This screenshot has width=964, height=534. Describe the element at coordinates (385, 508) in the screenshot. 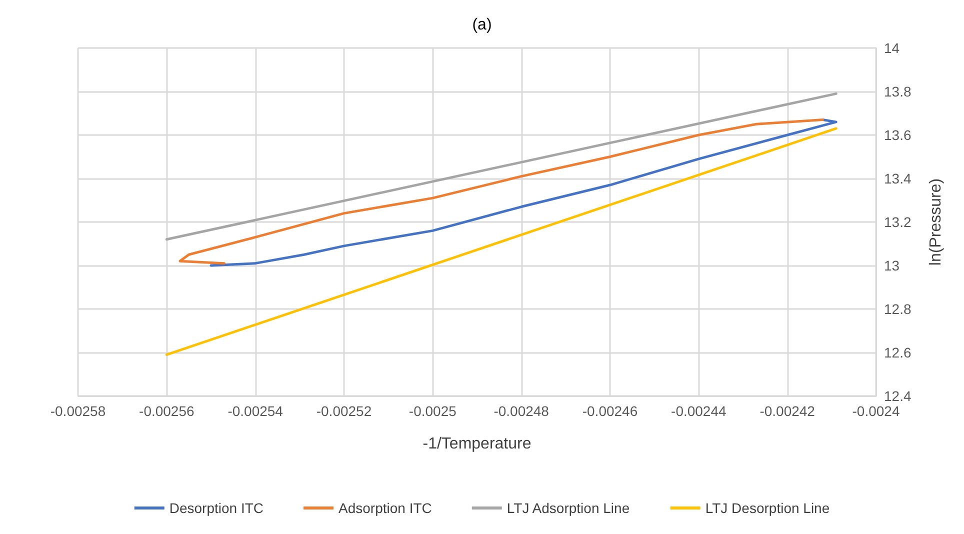

I see `legend-label: Adsorption ITC` at that location.